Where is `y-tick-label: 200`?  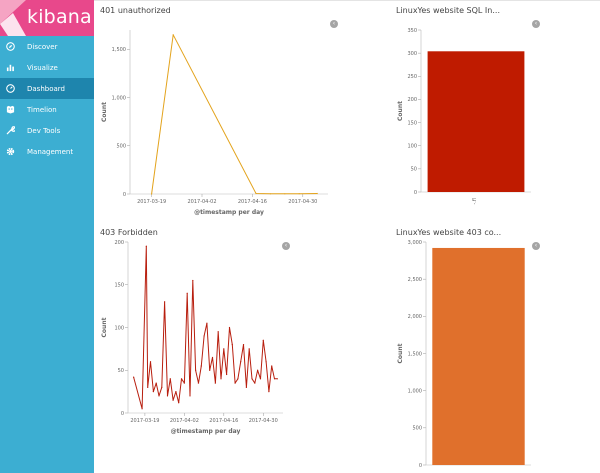
y-tick-label: 200 is located at coordinates (412, 100).